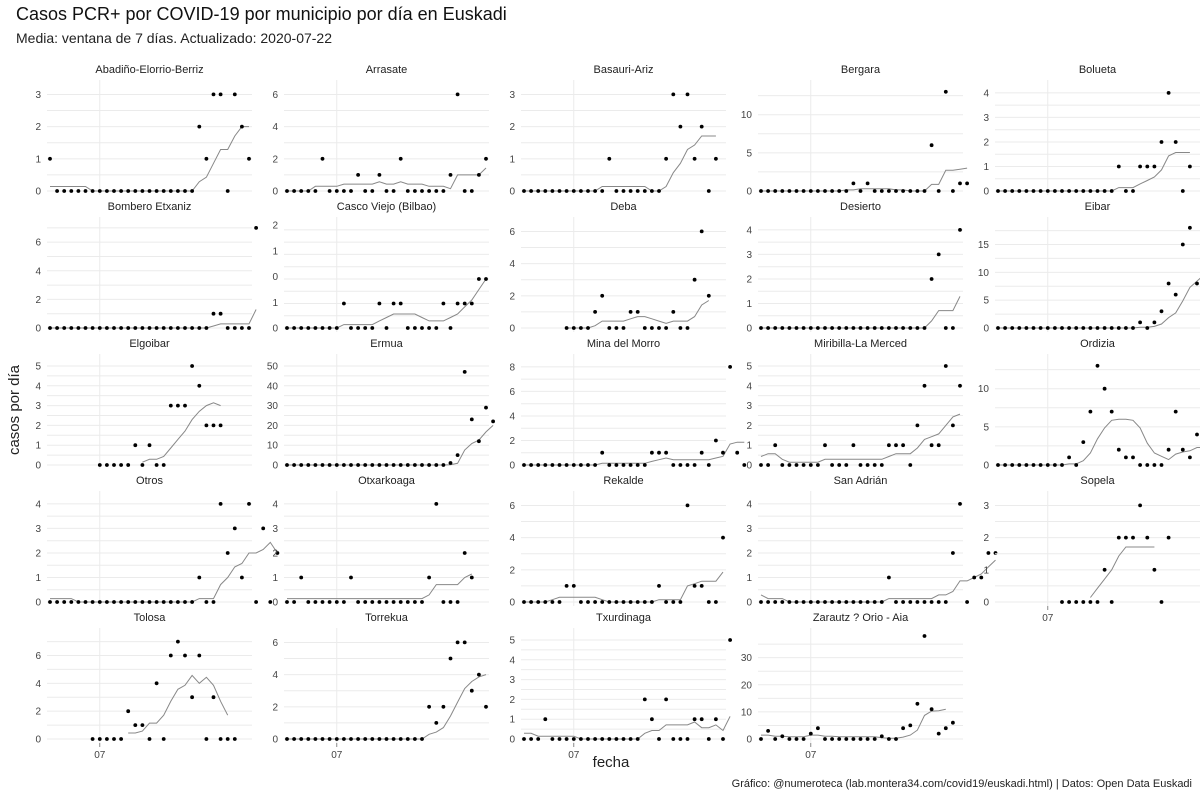 The width and height of the screenshot is (1200, 800). I want to click on facet-panel: Basauri-Ariz 0 1 2 3, so click(617, 131).